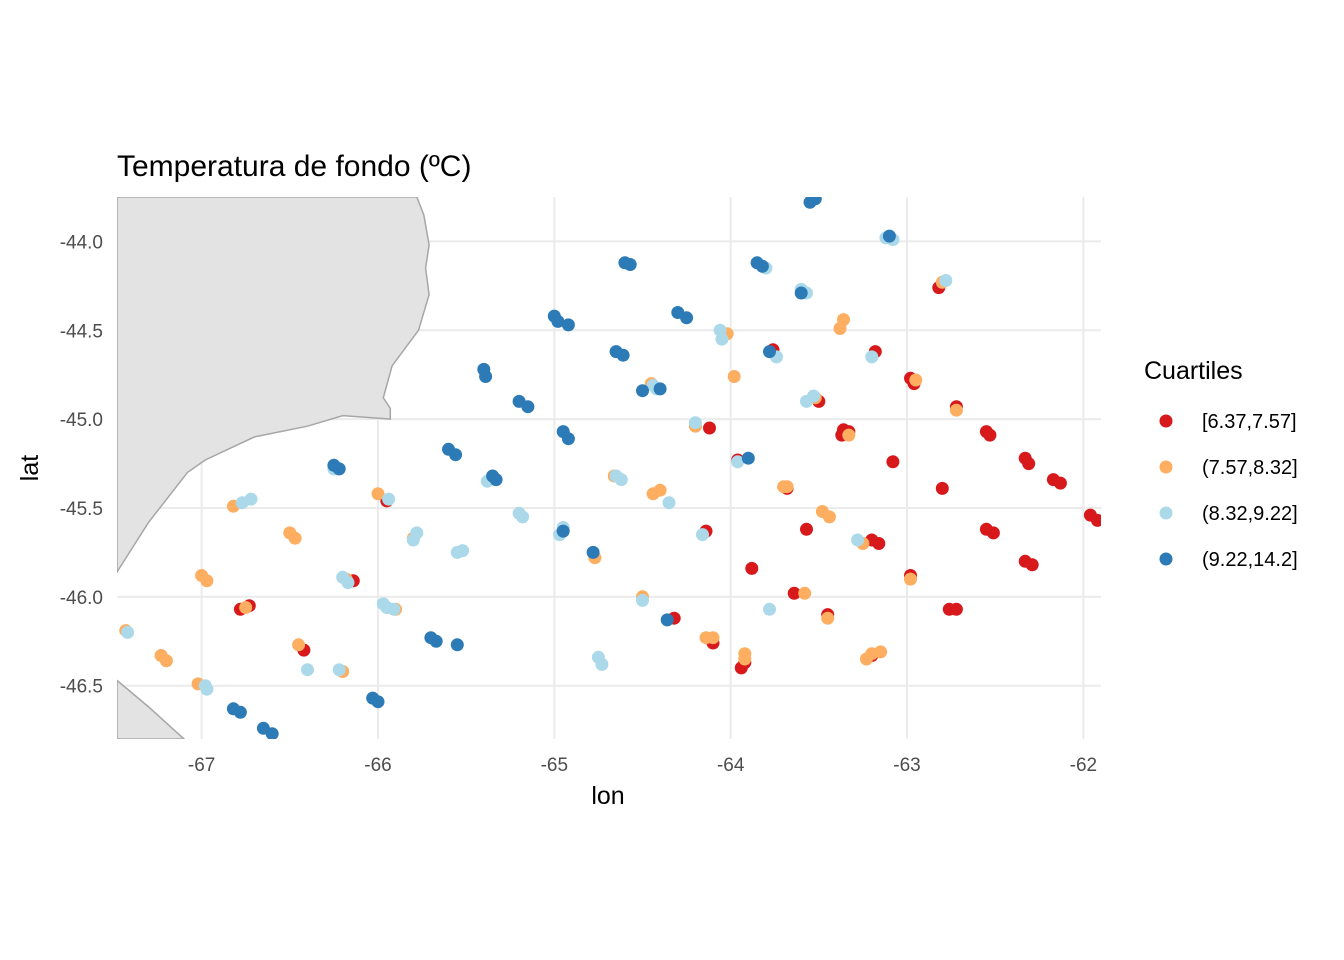 This screenshot has width=1344, height=960. What do you see at coordinates (1193, 371) in the screenshot?
I see `legend-title: Cuartiles` at bounding box center [1193, 371].